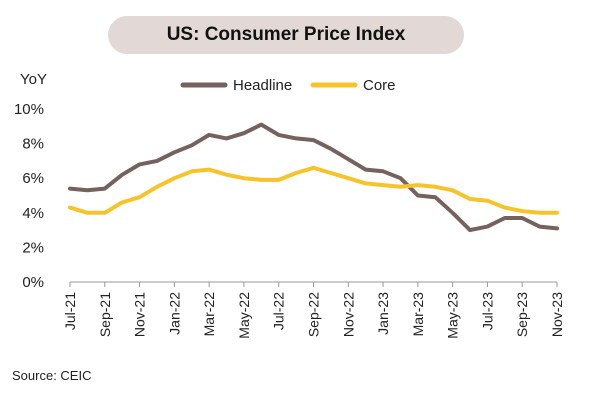 This screenshot has width=600, height=401. I want to click on x-tick-label: Mar-22, so click(209, 314).